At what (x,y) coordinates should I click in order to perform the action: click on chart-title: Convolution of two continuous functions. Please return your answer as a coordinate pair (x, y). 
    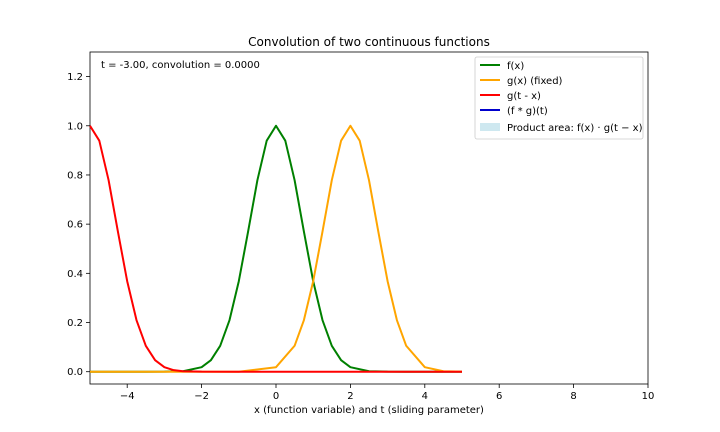
    Looking at the image, I should click on (369, 42).